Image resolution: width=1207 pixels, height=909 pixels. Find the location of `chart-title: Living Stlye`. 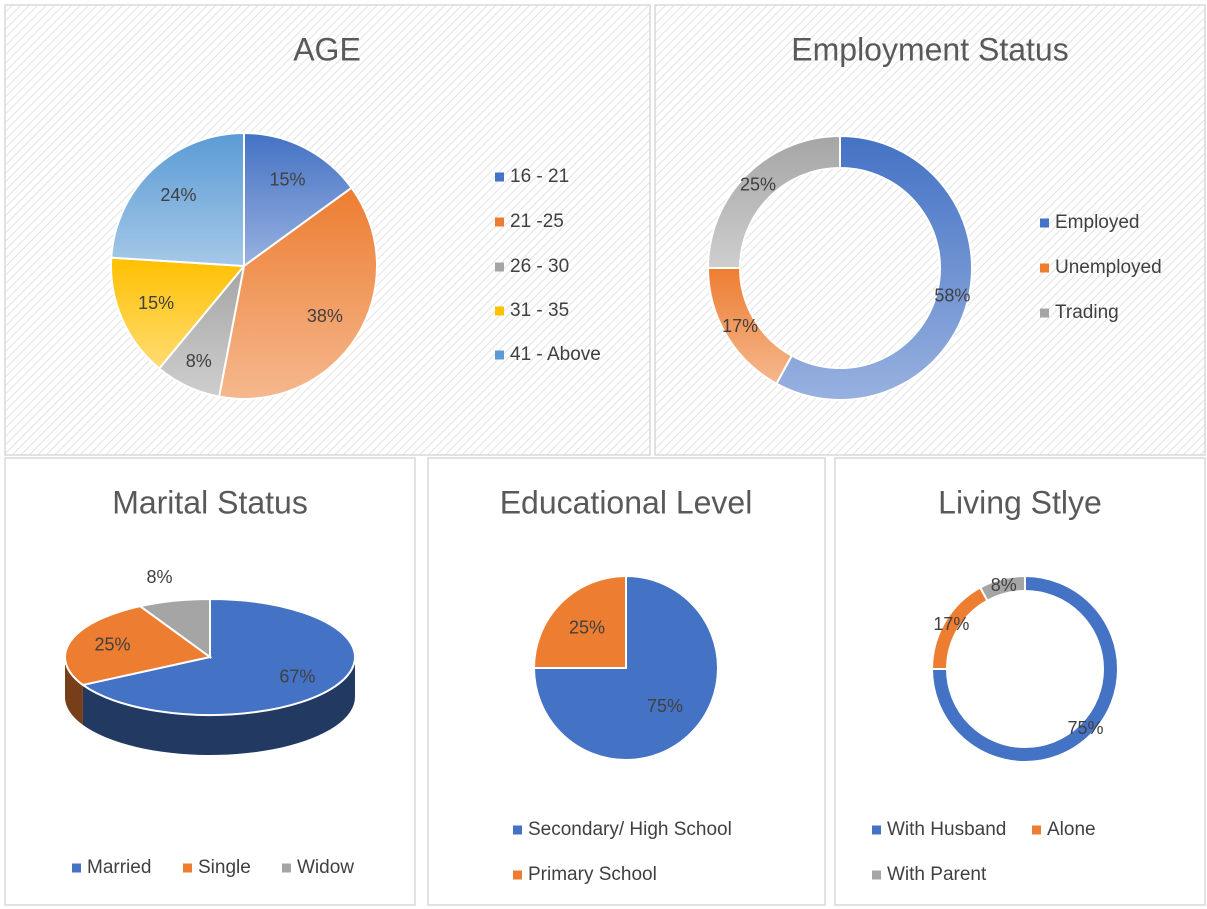

chart-title: Living Stlye is located at coordinates (1020, 502).